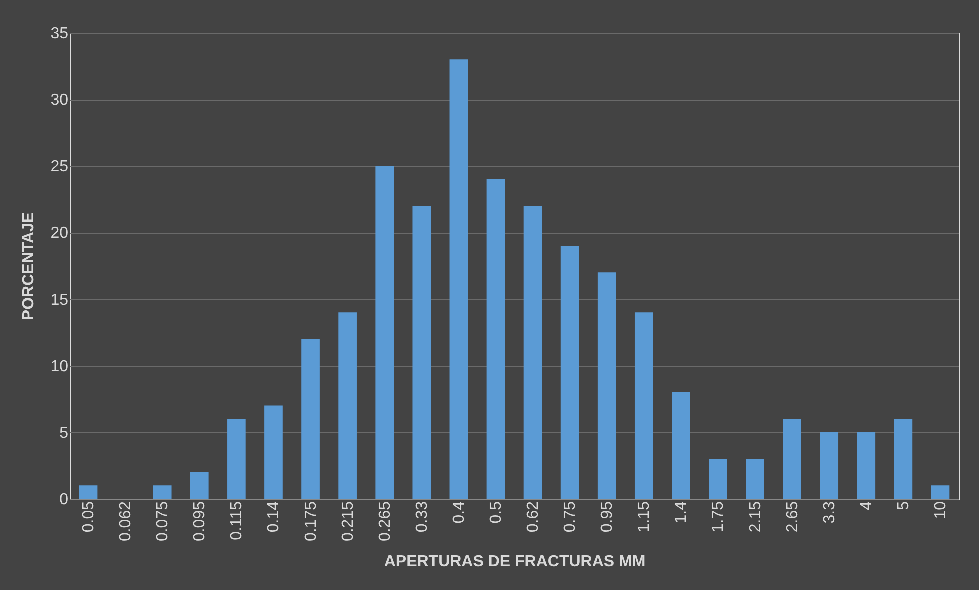 The height and width of the screenshot is (590, 979). Describe the element at coordinates (89, 517) in the screenshot. I see `x-tick-label: 0.05` at that location.